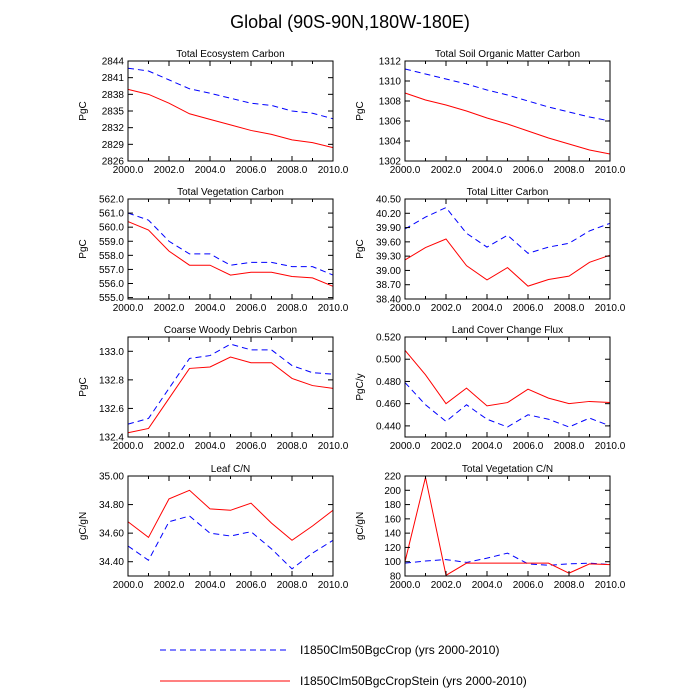 Image resolution: width=700 pixels, height=700 pixels. Describe the element at coordinates (392, 519) in the screenshot. I see `y-tick-label: 160` at that location.